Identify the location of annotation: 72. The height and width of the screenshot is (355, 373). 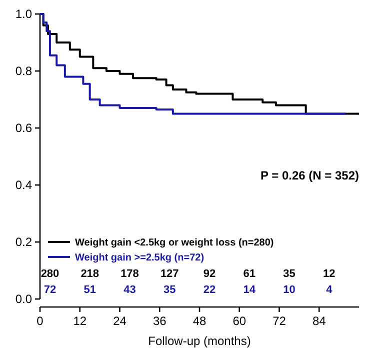
(50, 290).